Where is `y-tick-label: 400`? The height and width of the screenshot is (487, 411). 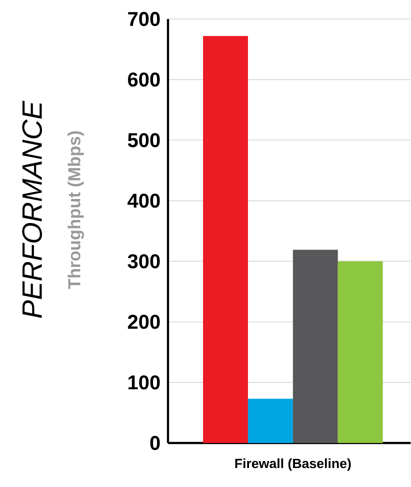 y-tick-label: 400 is located at coordinates (144, 201).